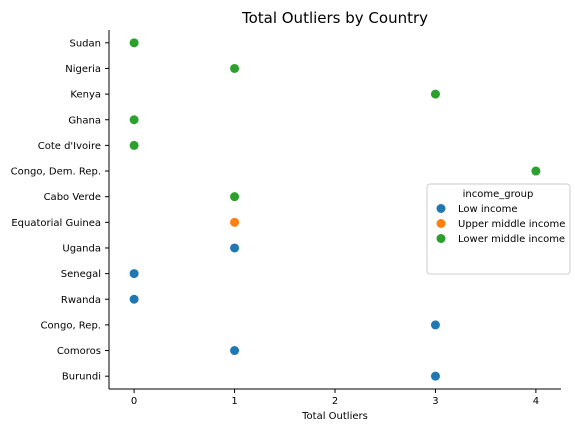 The image size is (575, 432). Describe the element at coordinates (435, 401) in the screenshot. I see `x-tick-label: 3` at that location.